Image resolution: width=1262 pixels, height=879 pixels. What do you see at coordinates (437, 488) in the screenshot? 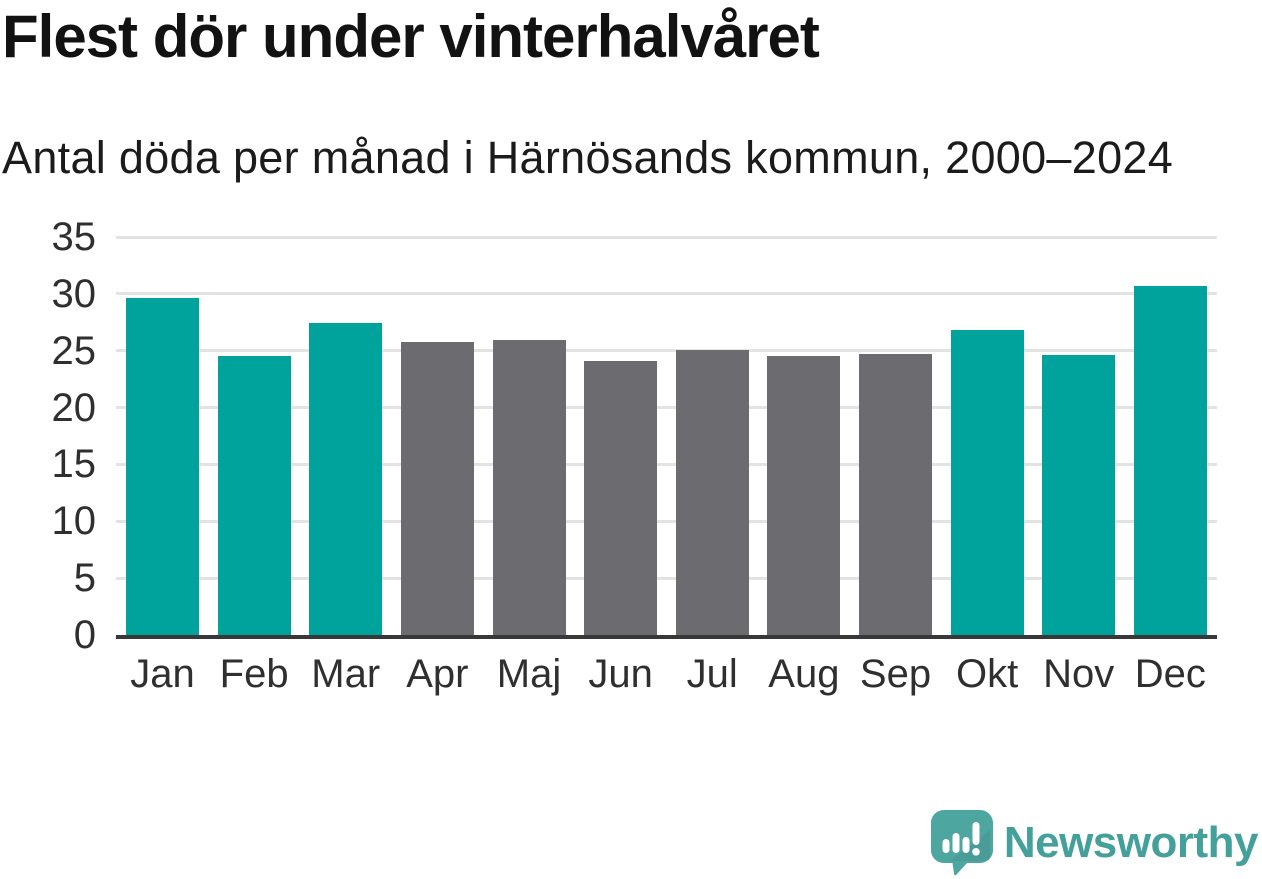
I see `bar-apr` at bounding box center [437, 488].